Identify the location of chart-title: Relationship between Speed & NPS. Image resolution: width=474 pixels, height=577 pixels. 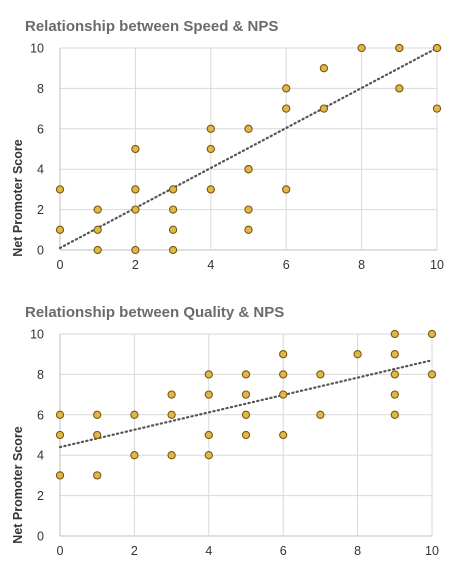
(151, 26).